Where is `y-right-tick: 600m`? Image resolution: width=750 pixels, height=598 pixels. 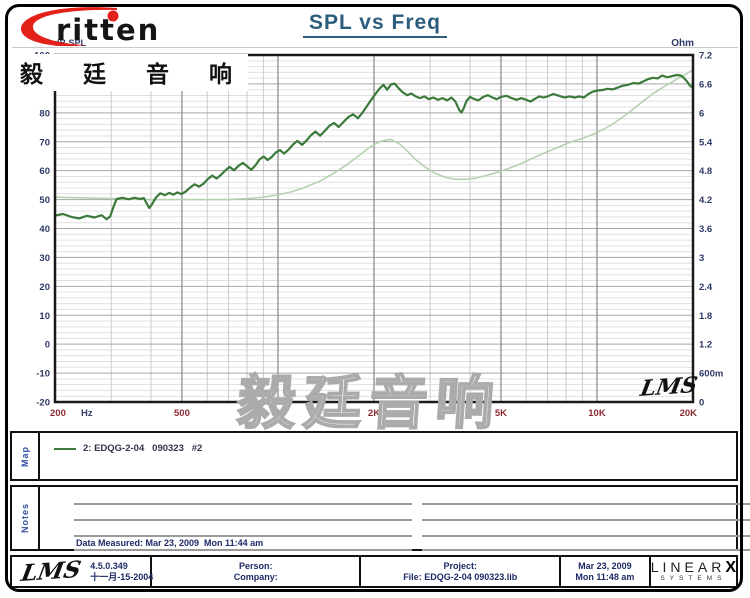 y-right-tick: 600m is located at coordinates (711, 374).